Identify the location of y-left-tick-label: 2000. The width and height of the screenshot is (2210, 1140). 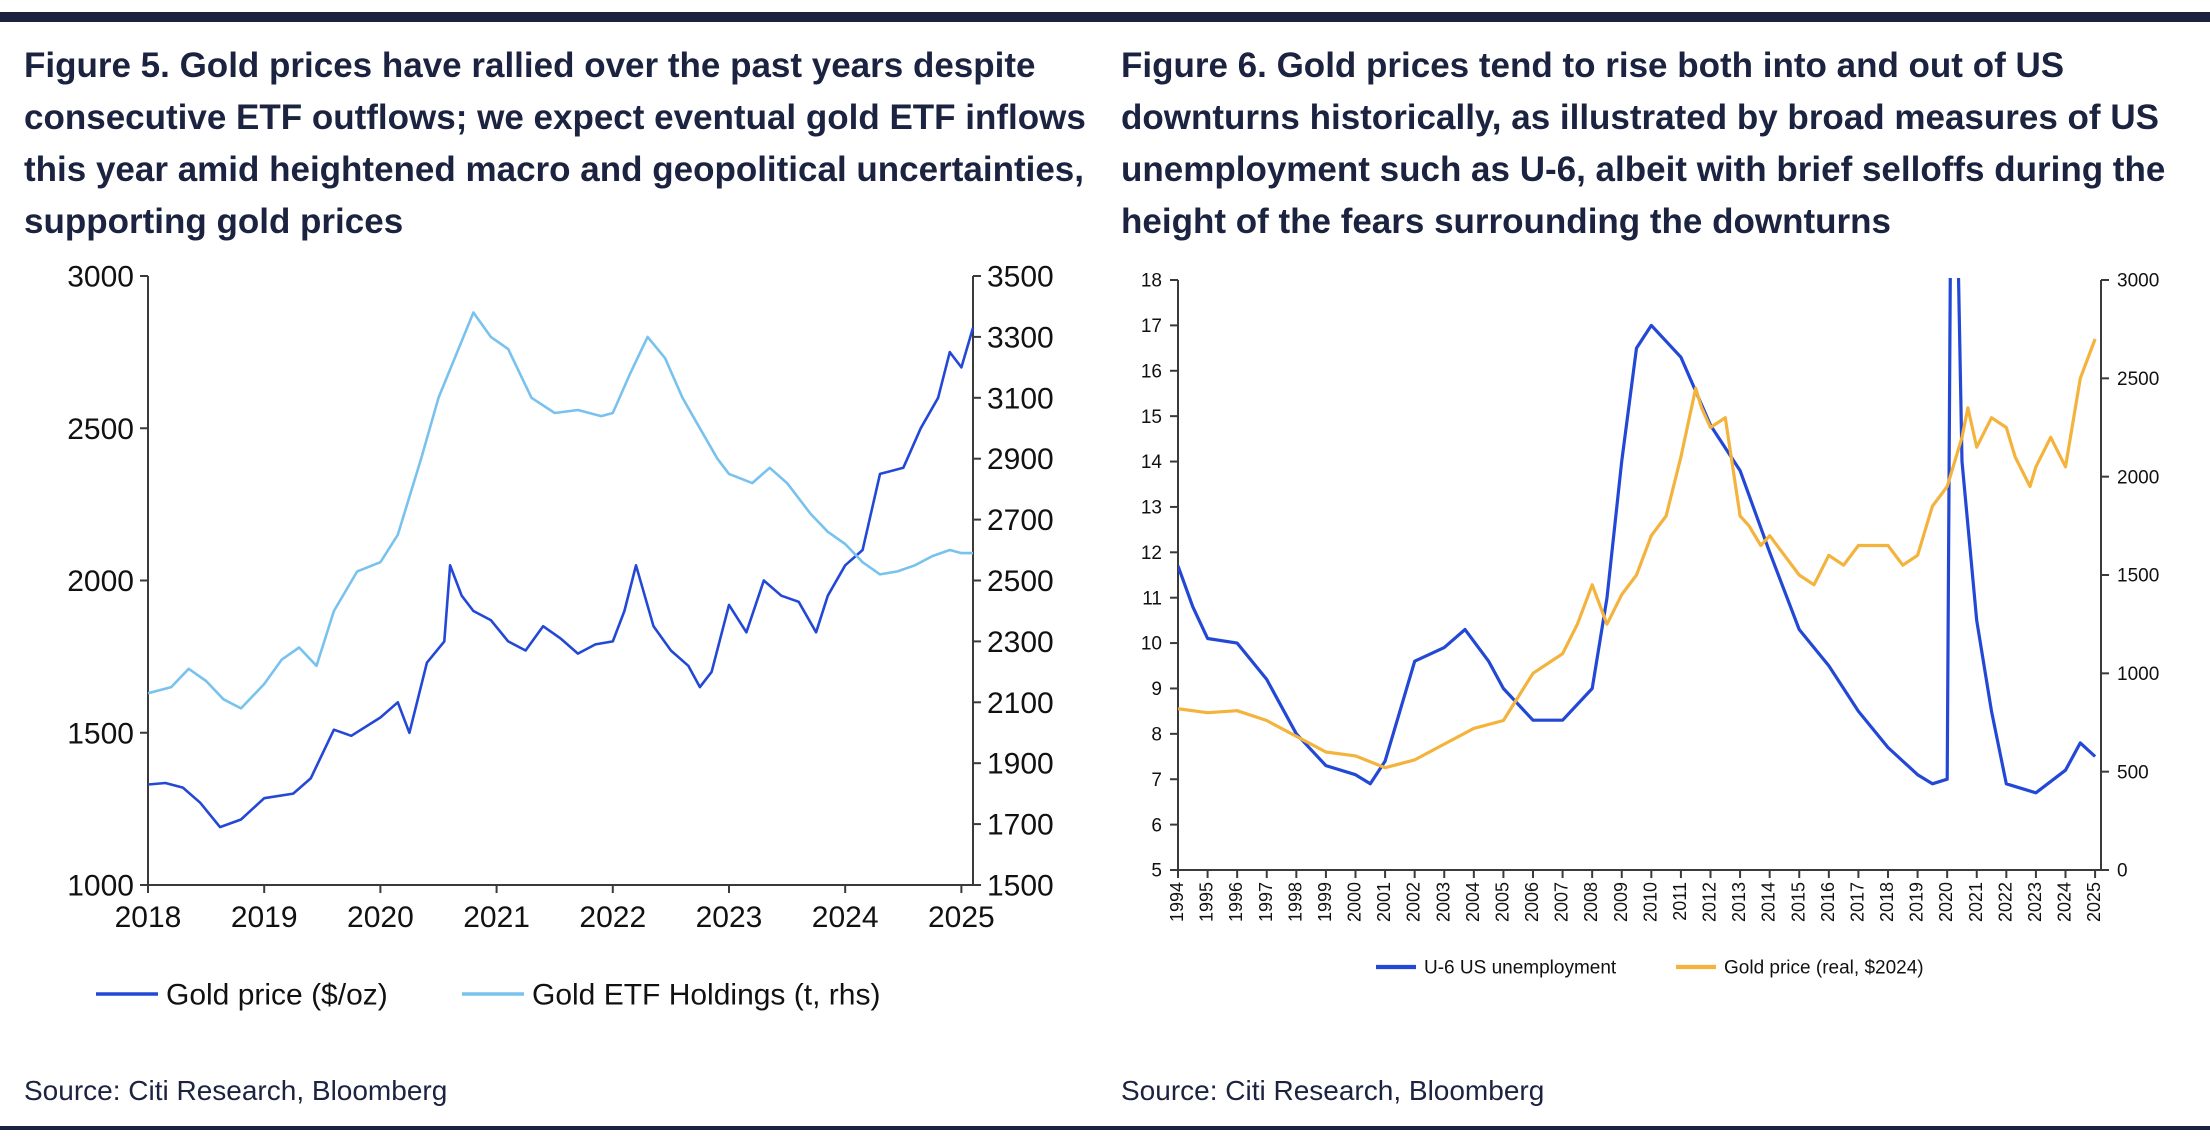
(100, 581).